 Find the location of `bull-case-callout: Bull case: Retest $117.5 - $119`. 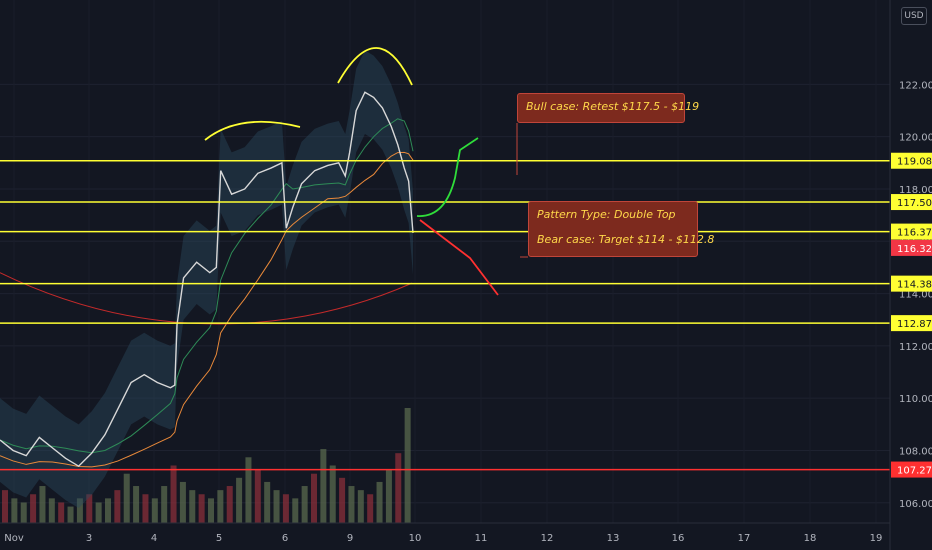

bull-case-callout: Bull case: Retest $117.5 - $119 is located at coordinates (608, 108).